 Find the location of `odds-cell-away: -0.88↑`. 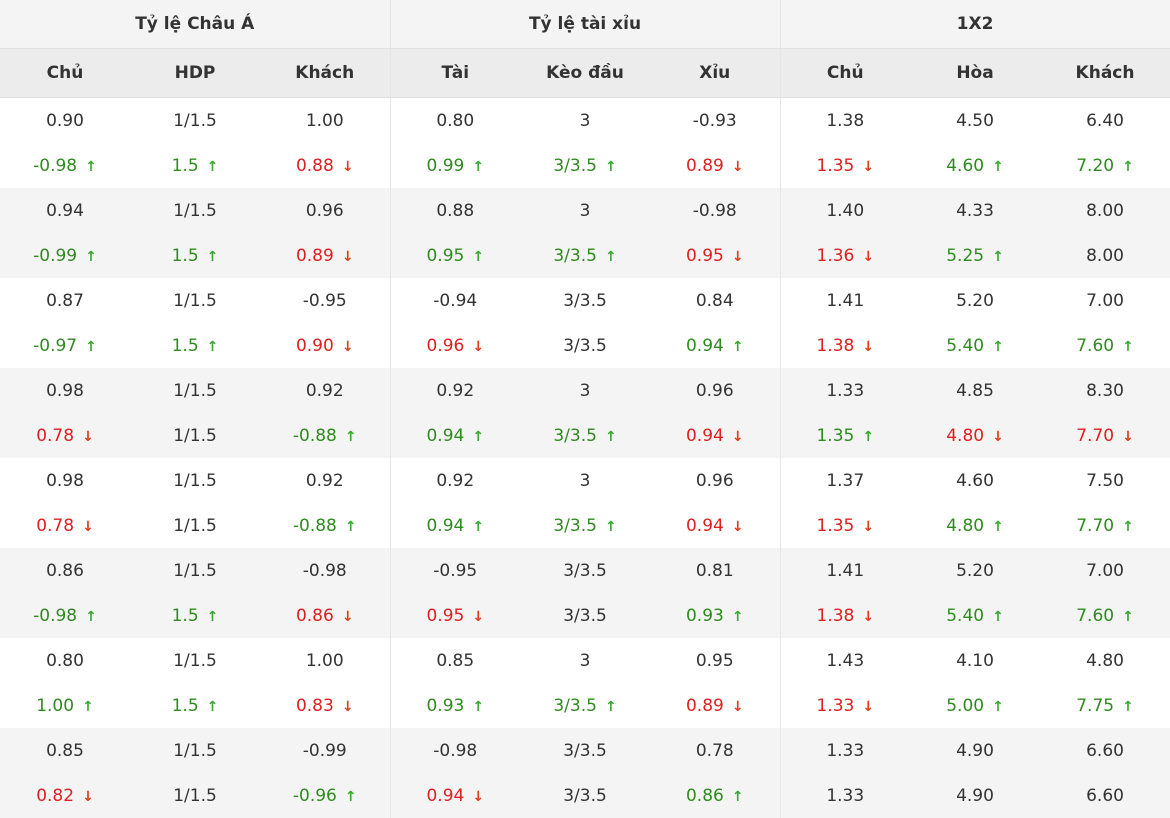

odds-cell-away: -0.88↑ is located at coordinates (325, 525).